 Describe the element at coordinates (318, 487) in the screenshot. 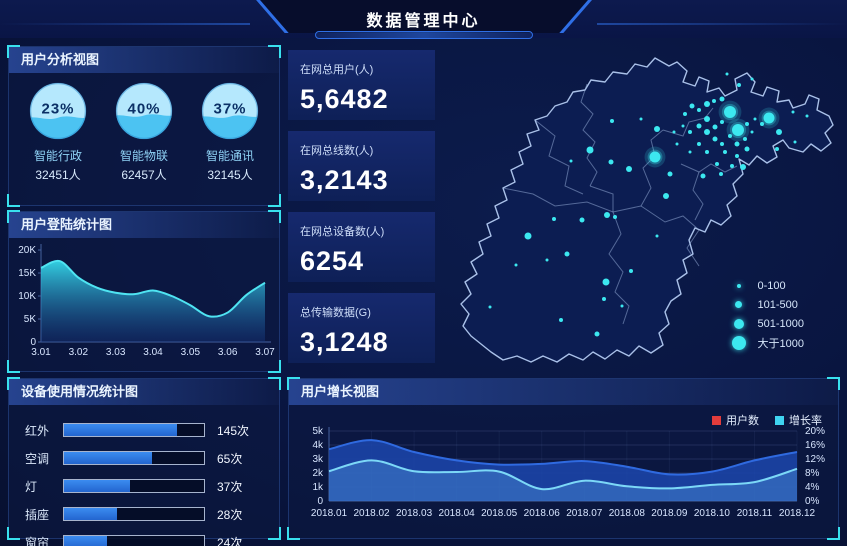

I see `svg-text: 1k` at that location.